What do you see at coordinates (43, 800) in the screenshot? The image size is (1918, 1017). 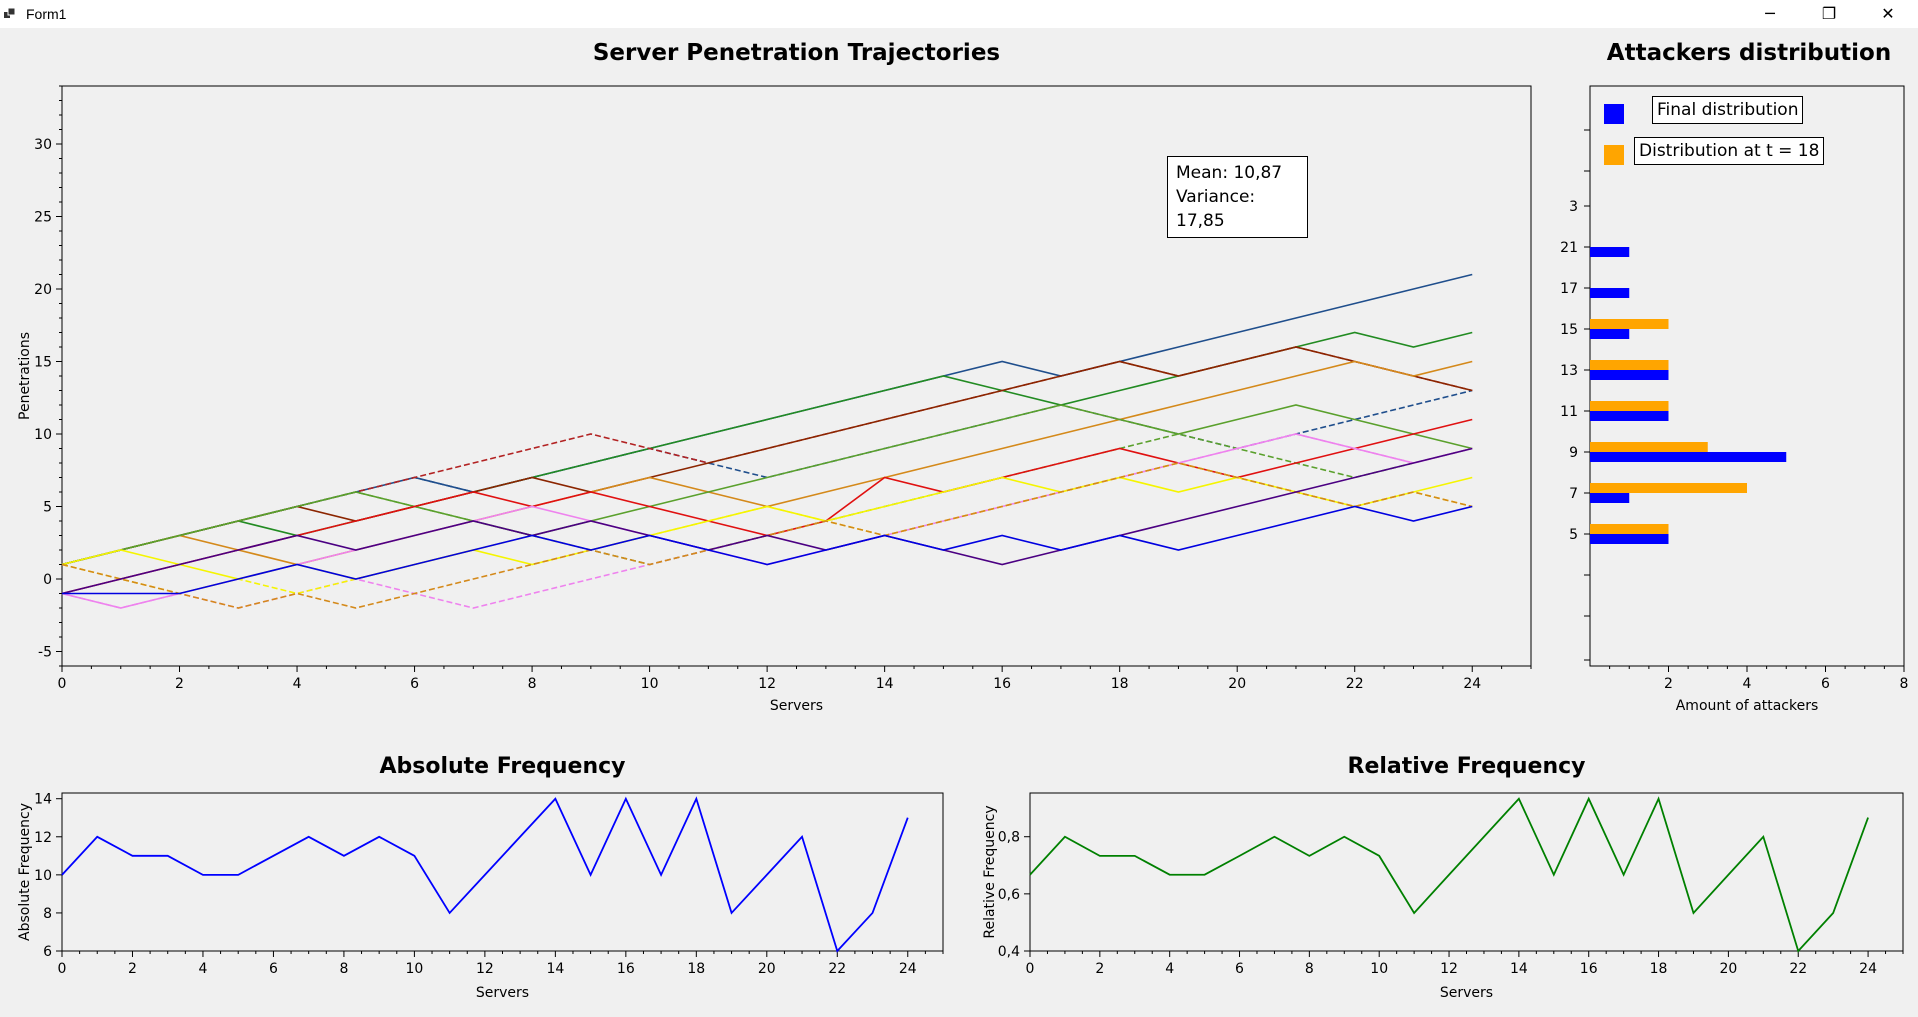 I see `y-tick-label: 14` at bounding box center [43, 800].